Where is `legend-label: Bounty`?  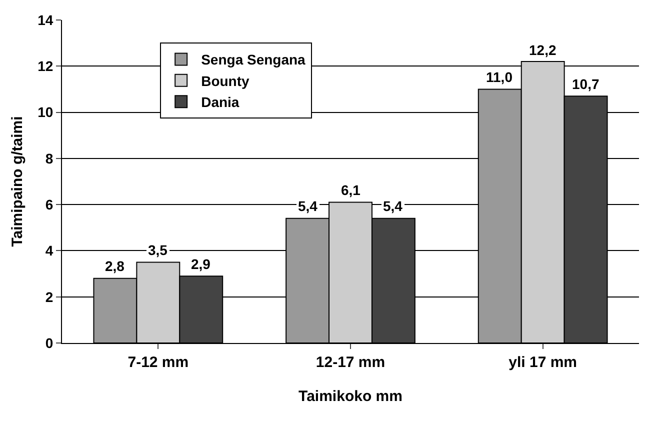
legend-label: Bounty is located at coordinates (225, 80).